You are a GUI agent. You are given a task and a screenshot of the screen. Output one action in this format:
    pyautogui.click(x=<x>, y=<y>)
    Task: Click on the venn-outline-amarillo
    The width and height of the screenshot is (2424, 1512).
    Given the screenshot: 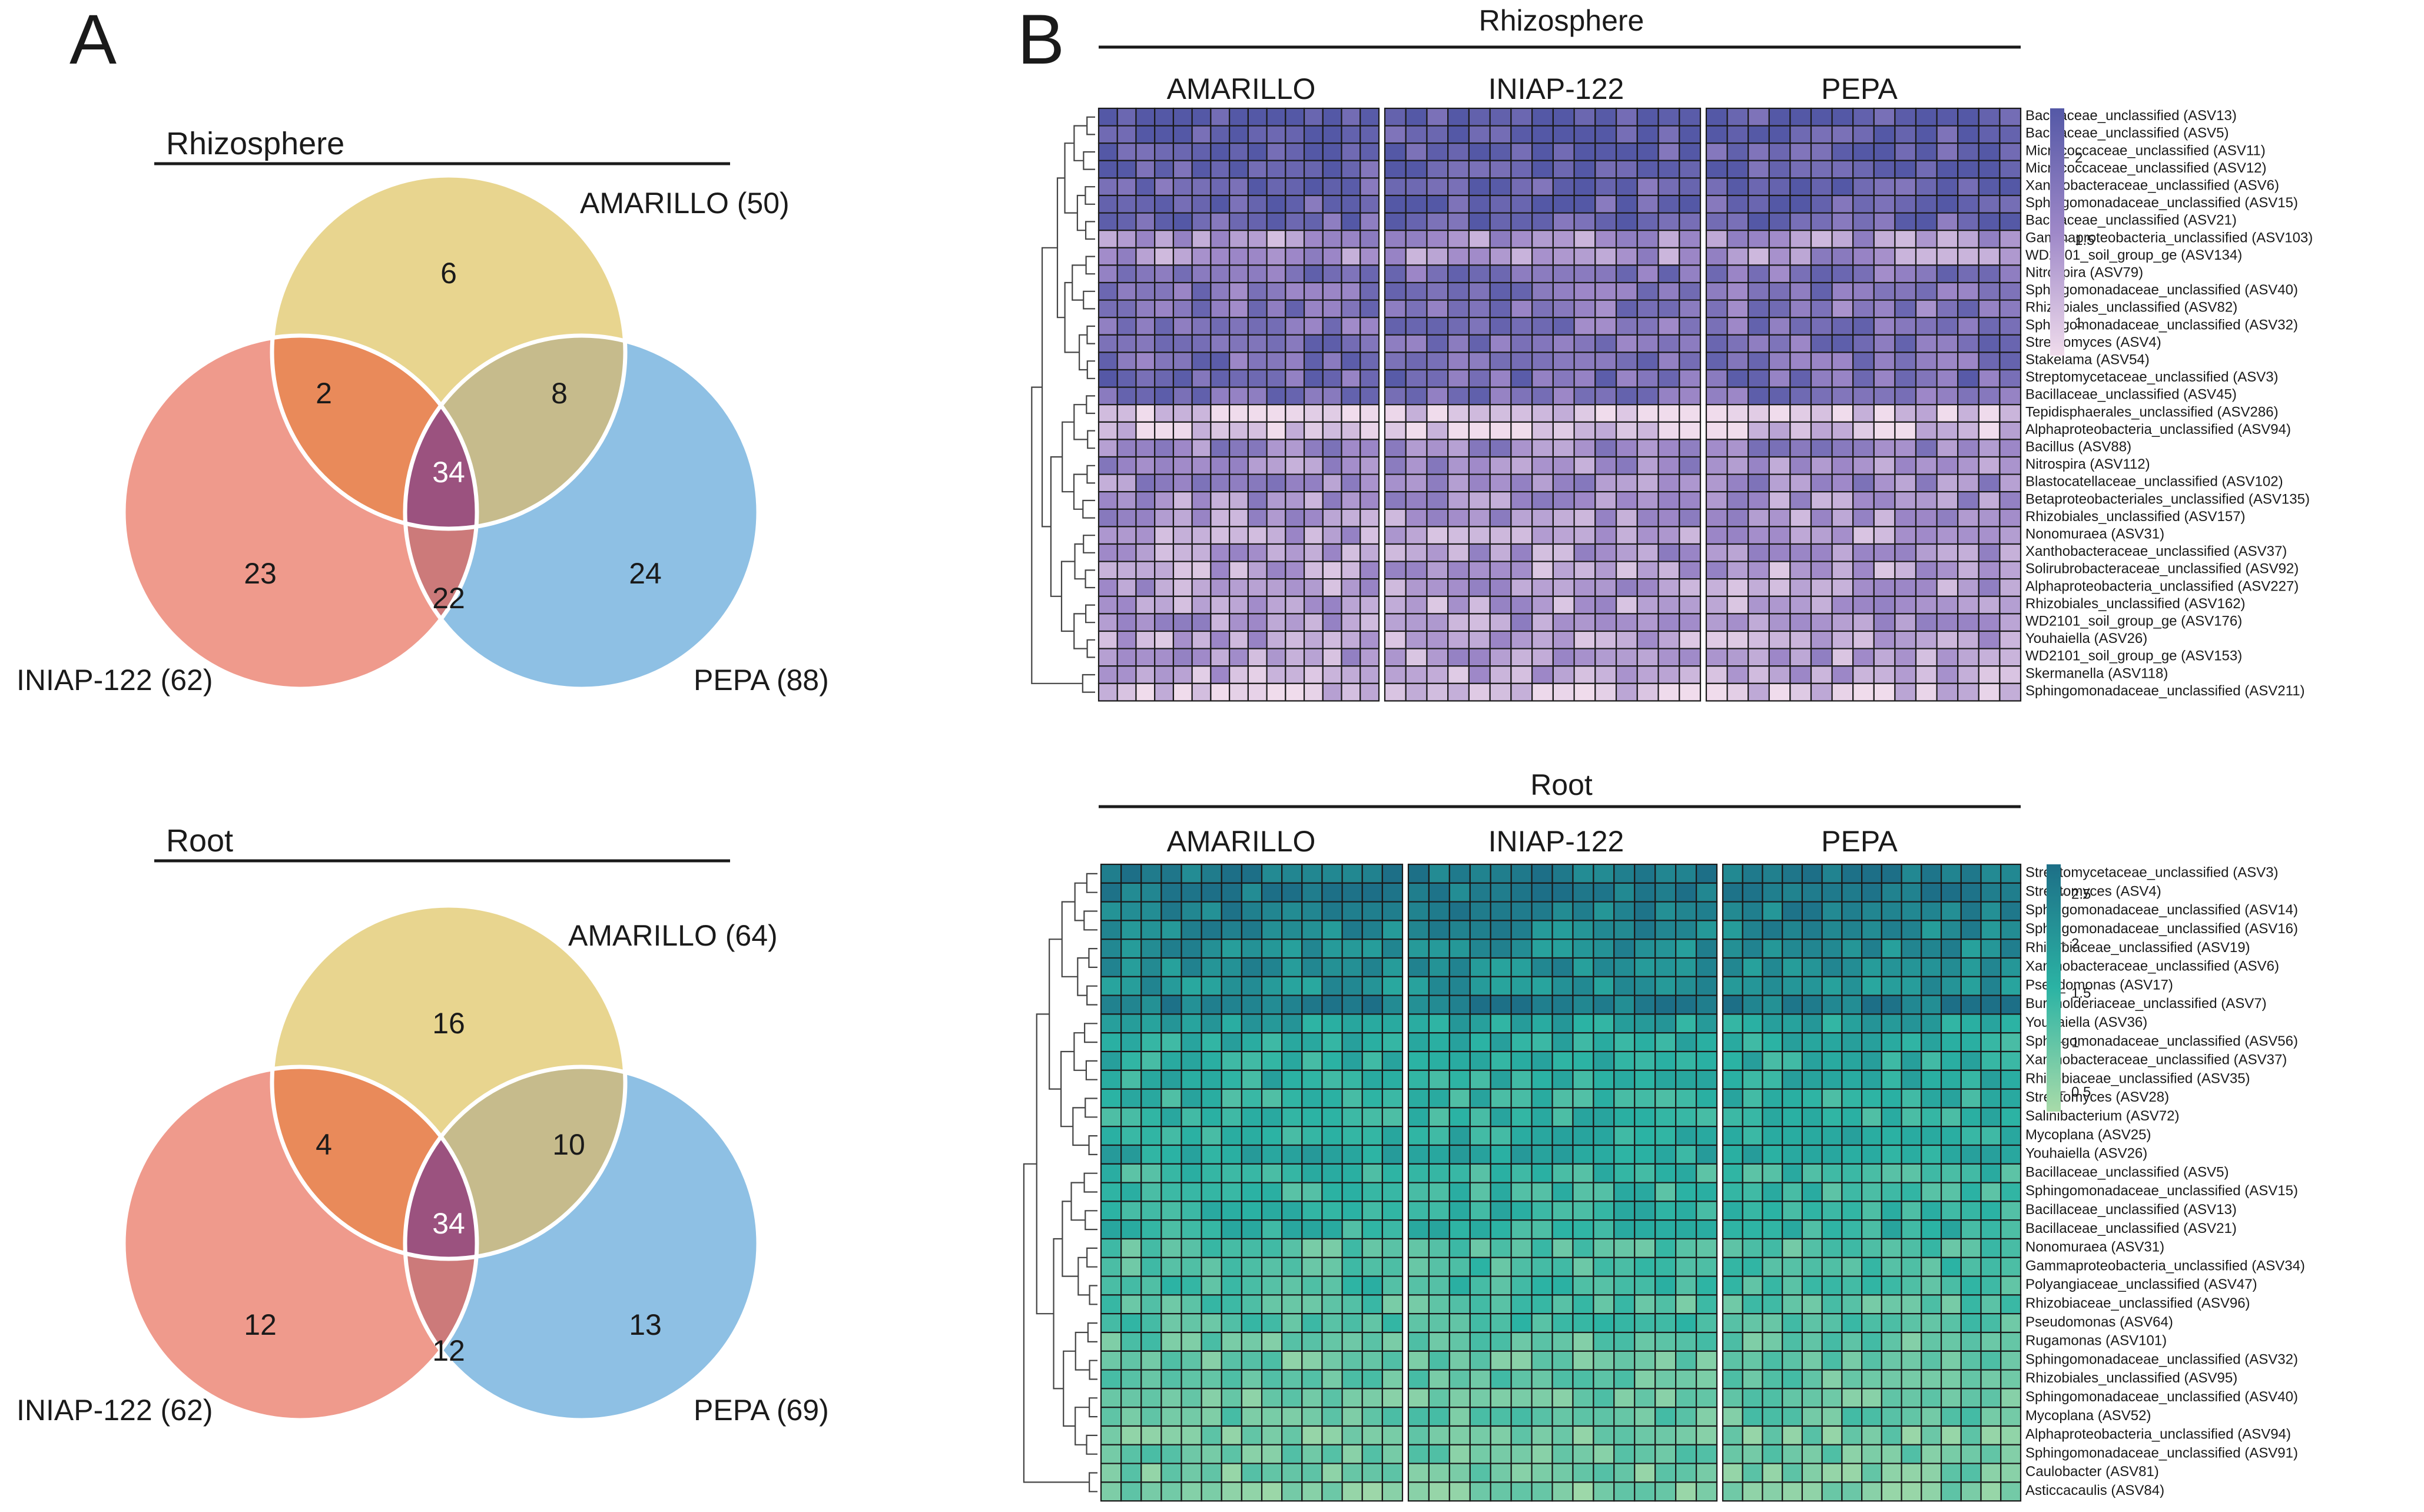 What is the action you would take?
    pyautogui.click(x=449, y=1082)
    